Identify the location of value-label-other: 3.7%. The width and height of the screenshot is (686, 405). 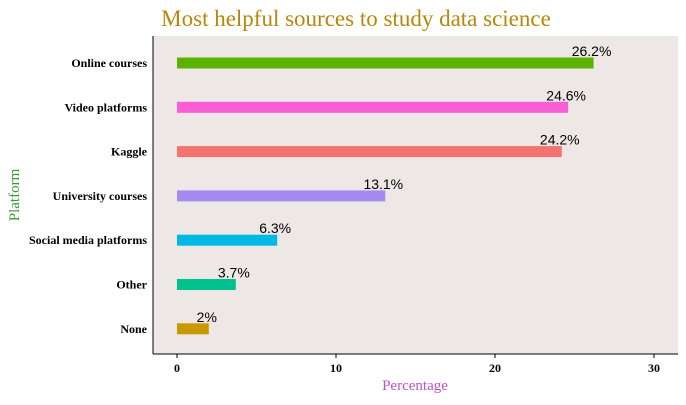
(234, 273).